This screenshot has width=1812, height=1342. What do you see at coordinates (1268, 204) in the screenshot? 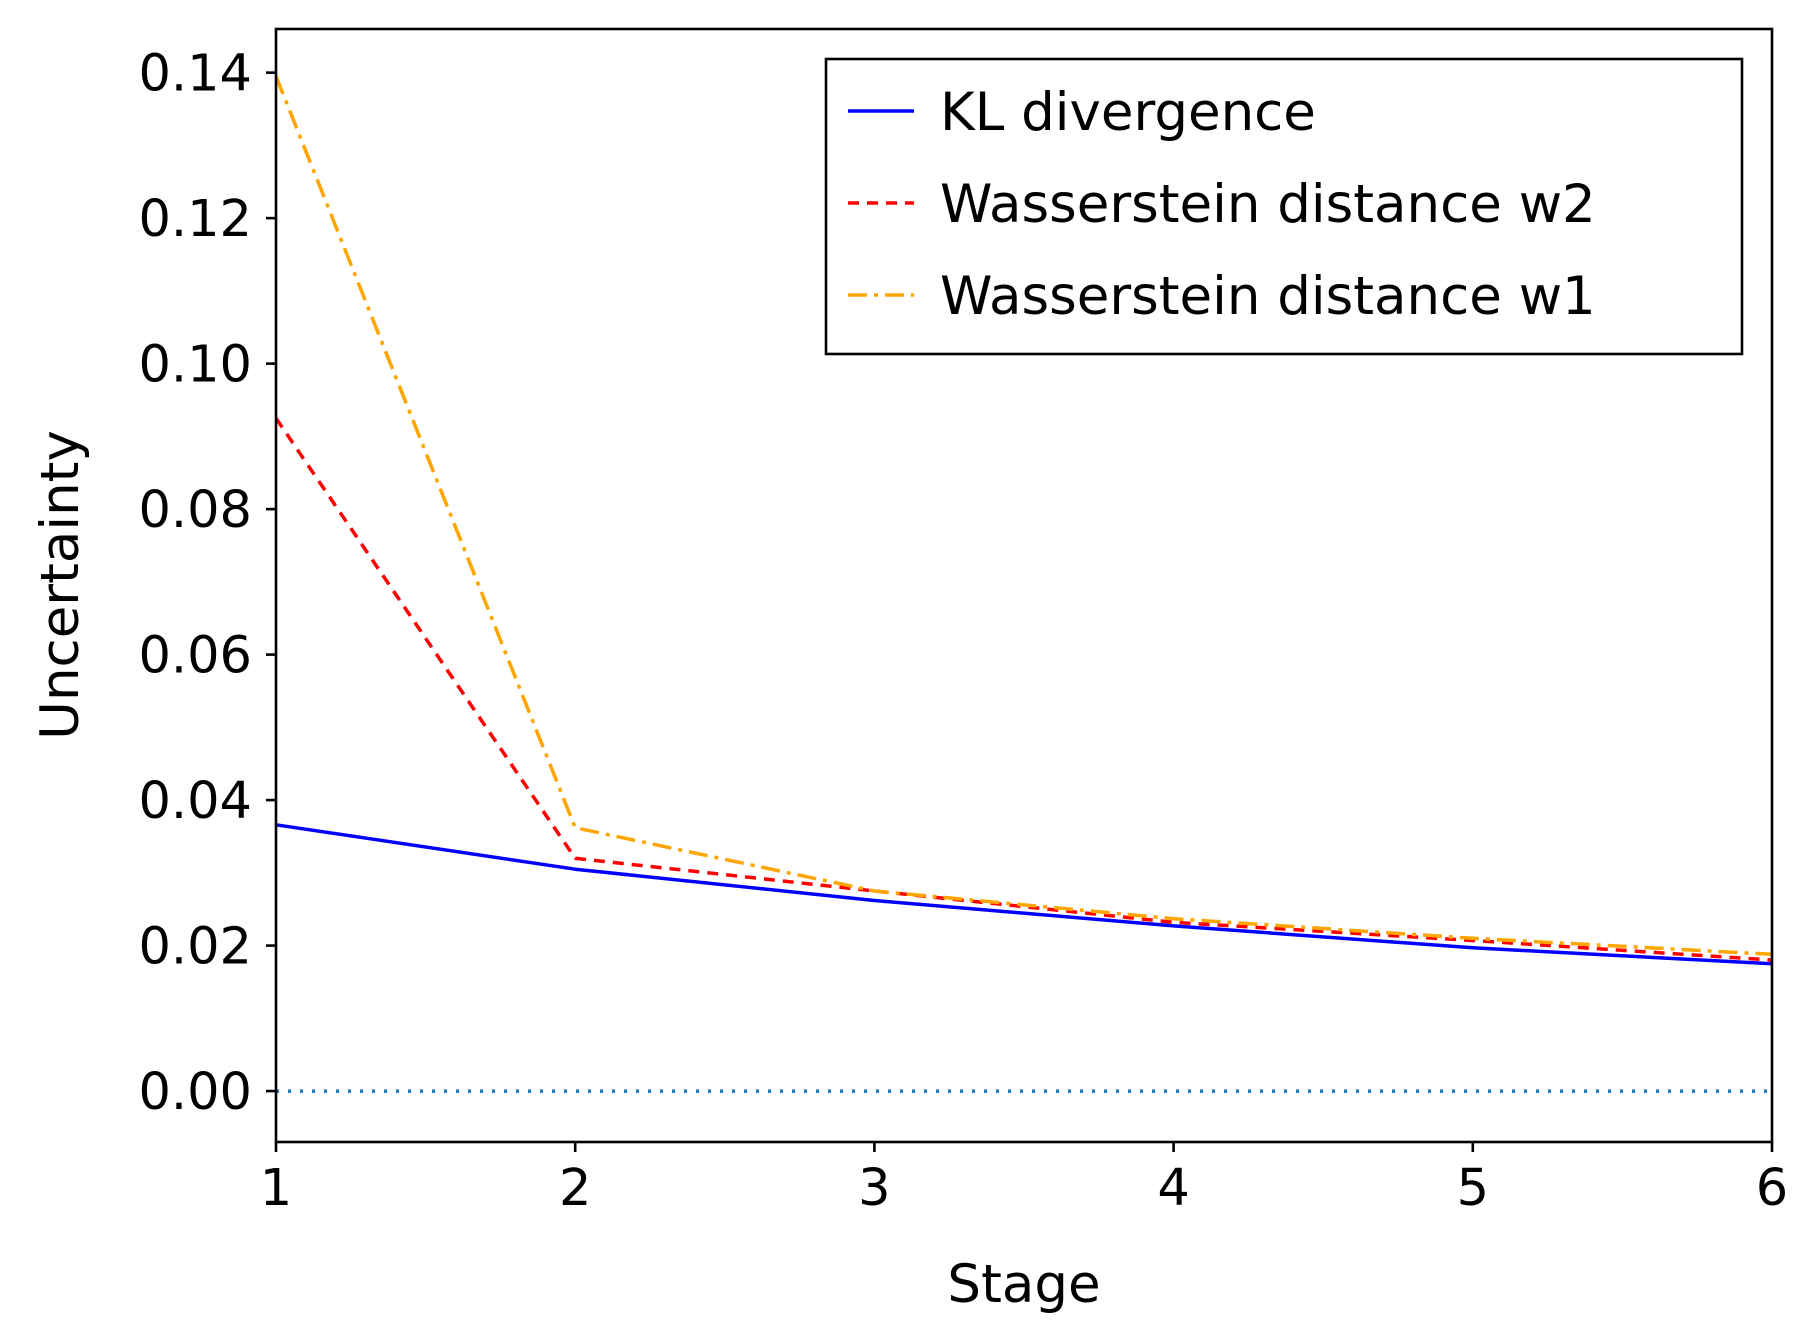
I see `legend-label-2: Wasserstein distance w2` at bounding box center [1268, 204].